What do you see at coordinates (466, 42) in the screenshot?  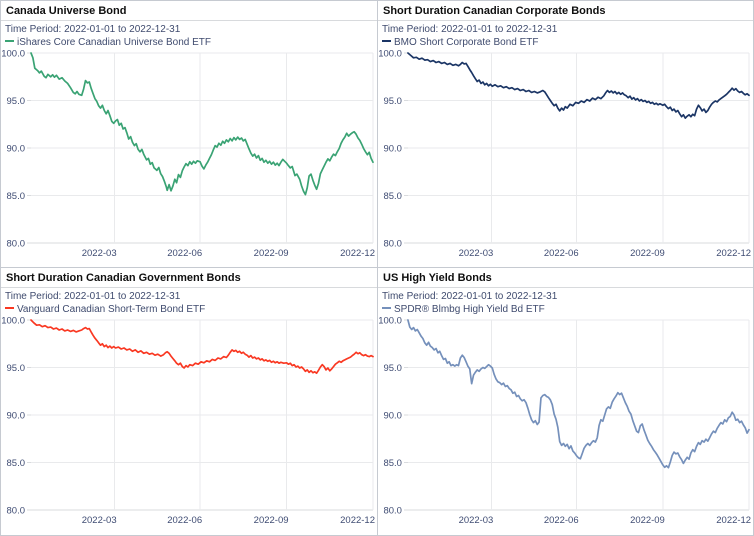 I see `legend-label: BMO Short Corporate Bond ETF` at bounding box center [466, 42].